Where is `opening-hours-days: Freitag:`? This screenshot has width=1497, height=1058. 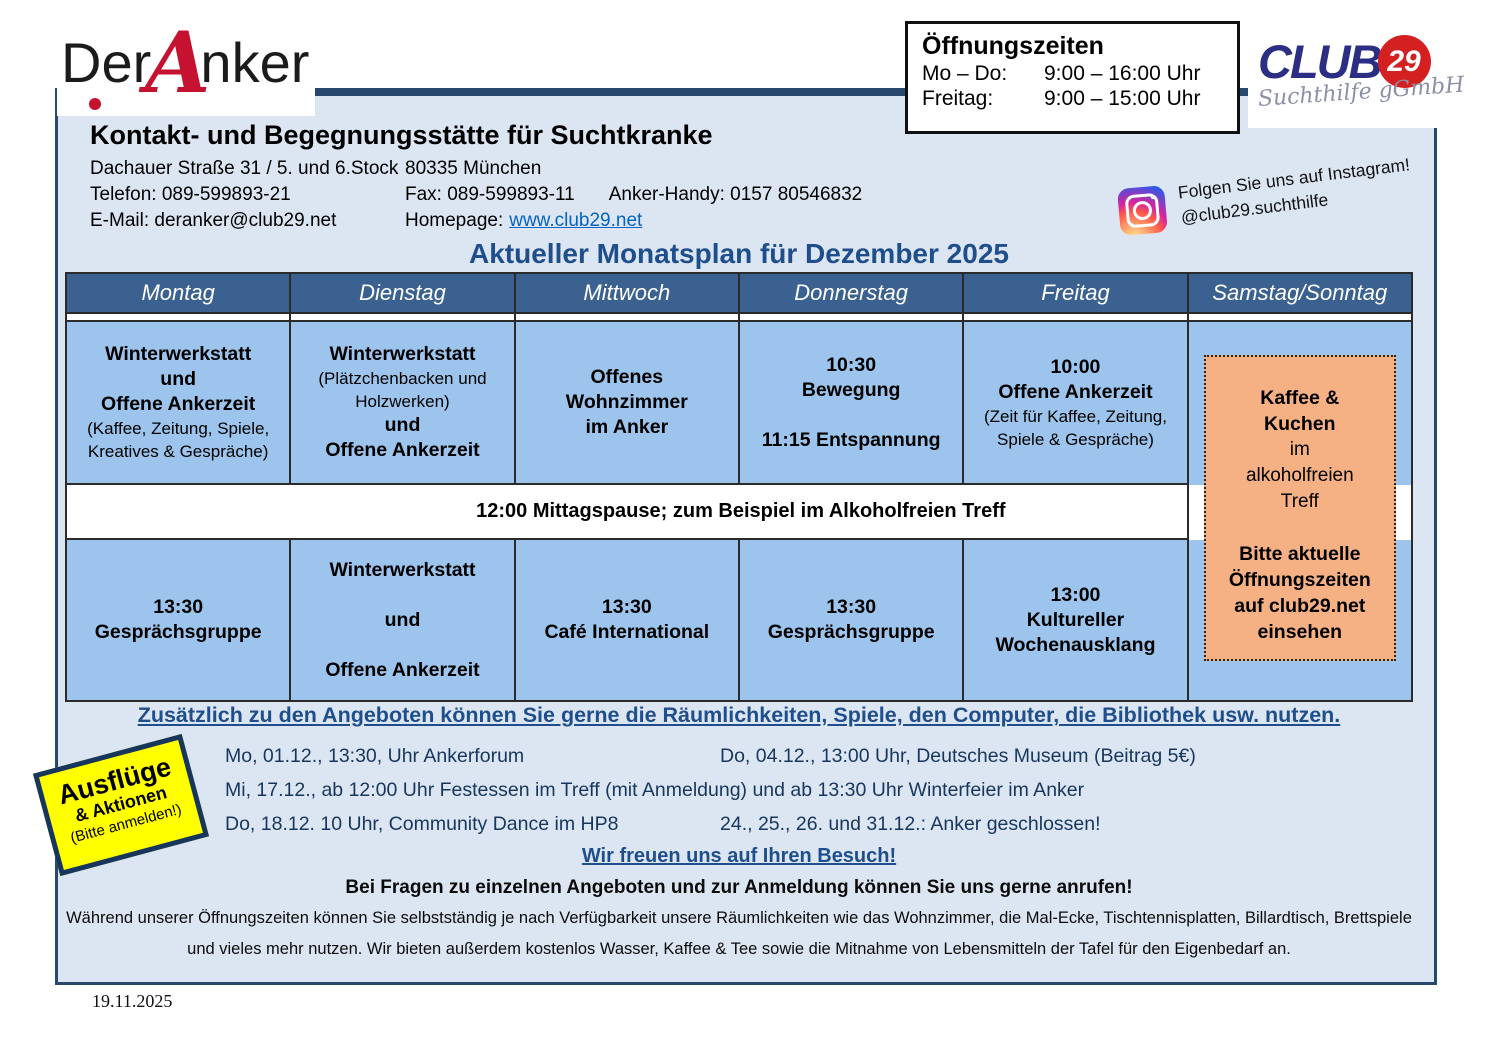
opening-hours-days: Freitag: is located at coordinates (958, 98).